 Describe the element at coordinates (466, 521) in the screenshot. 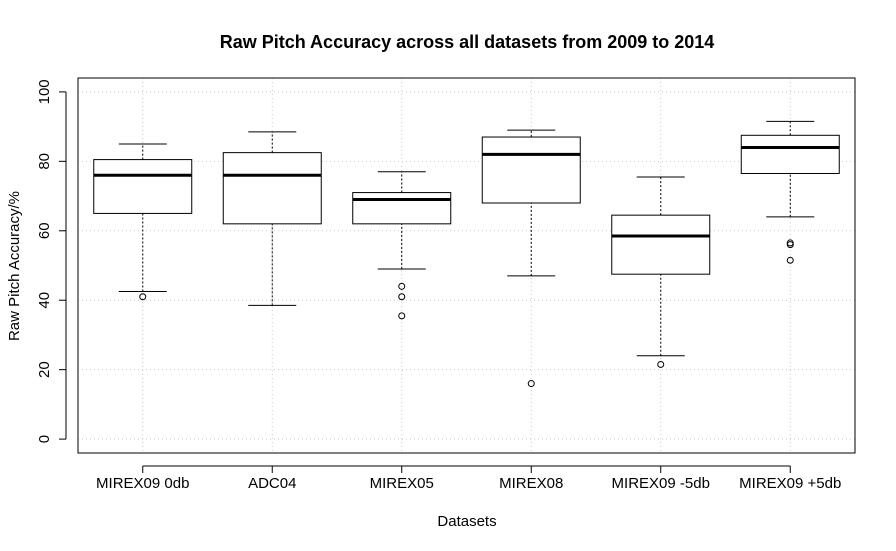

I see `x-axis-label: Datasets` at that location.